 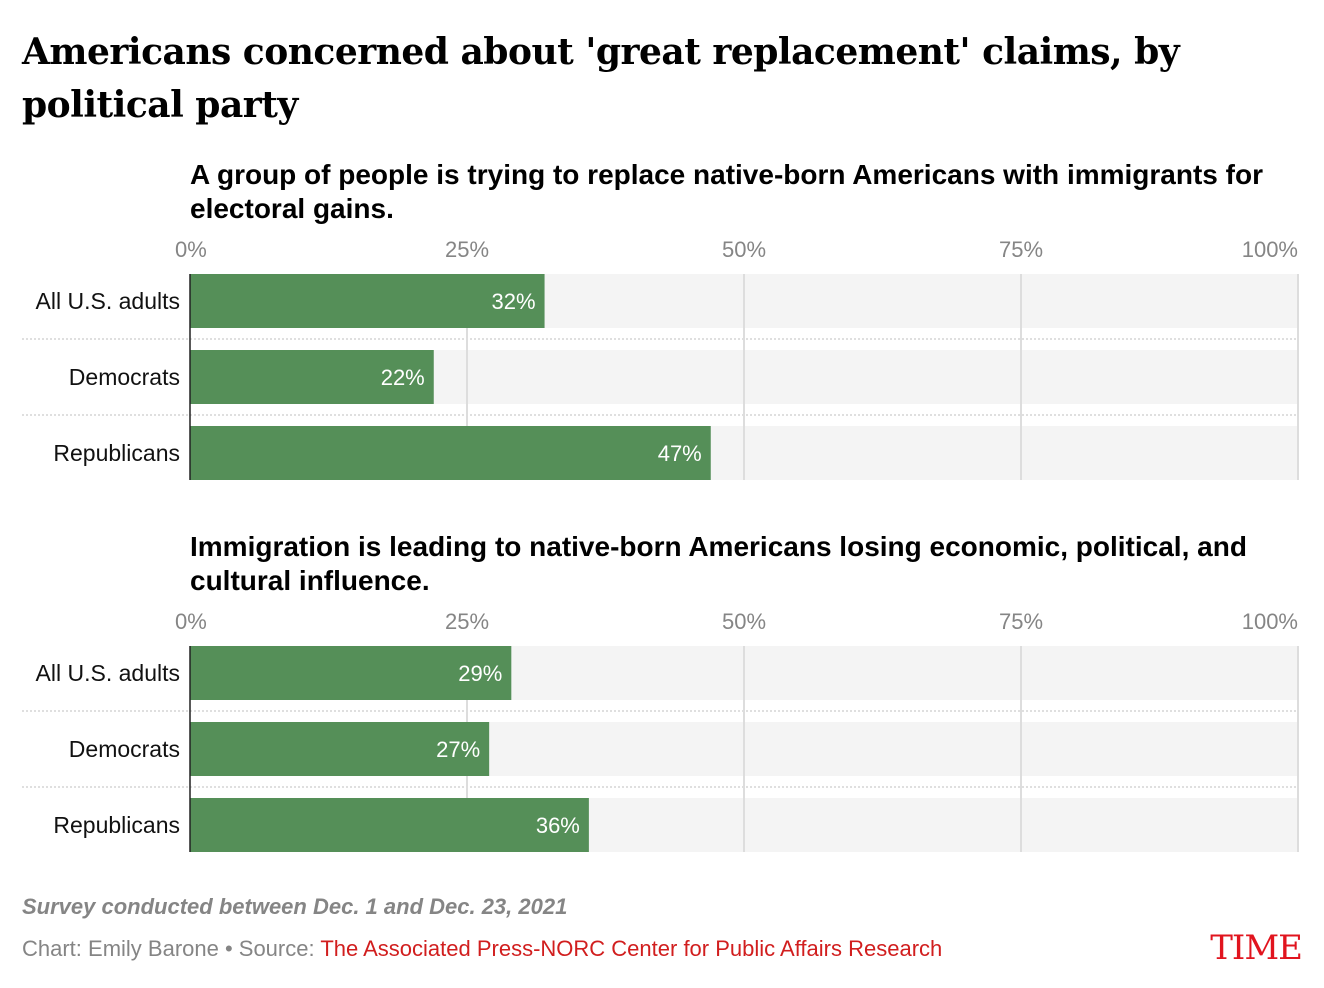 What do you see at coordinates (1256, 948) in the screenshot?
I see `time-logo: TIME` at bounding box center [1256, 948].